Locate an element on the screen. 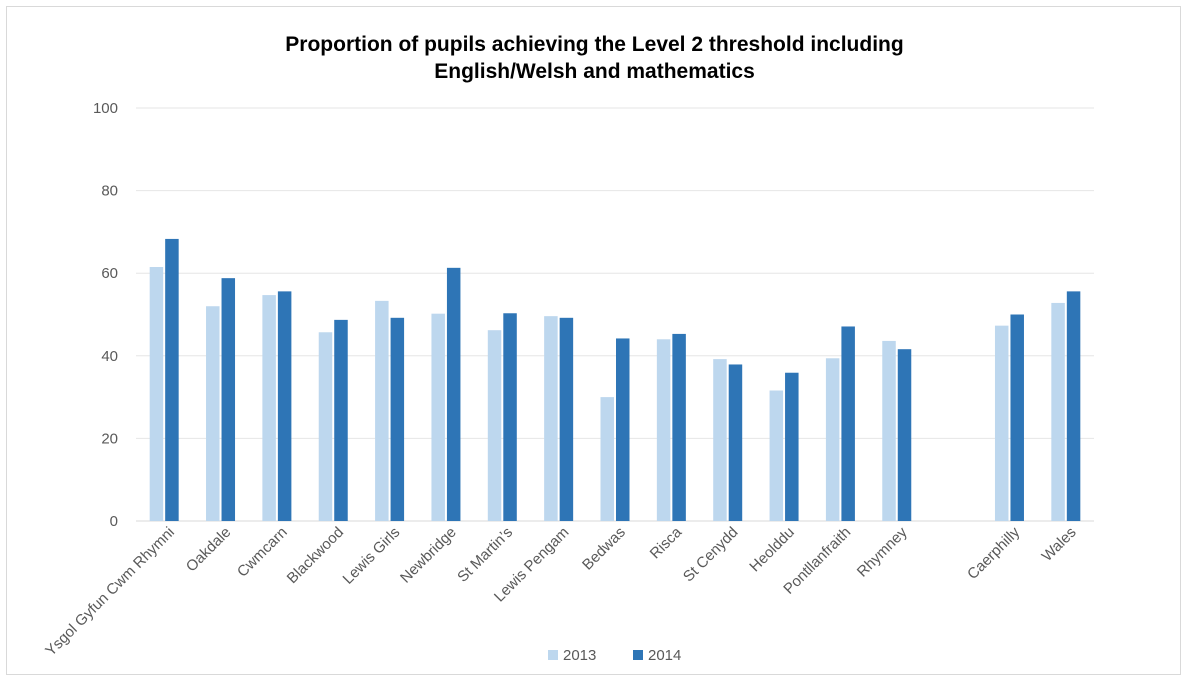 This screenshot has height=681, width=1189. legend-label: 2013 is located at coordinates (579, 655).